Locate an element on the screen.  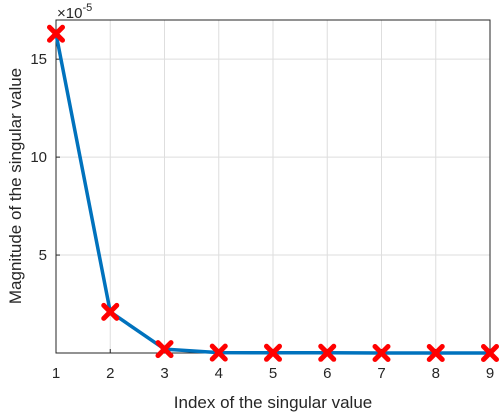
x-tick-label: 5 is located at coordinates (273, 373).